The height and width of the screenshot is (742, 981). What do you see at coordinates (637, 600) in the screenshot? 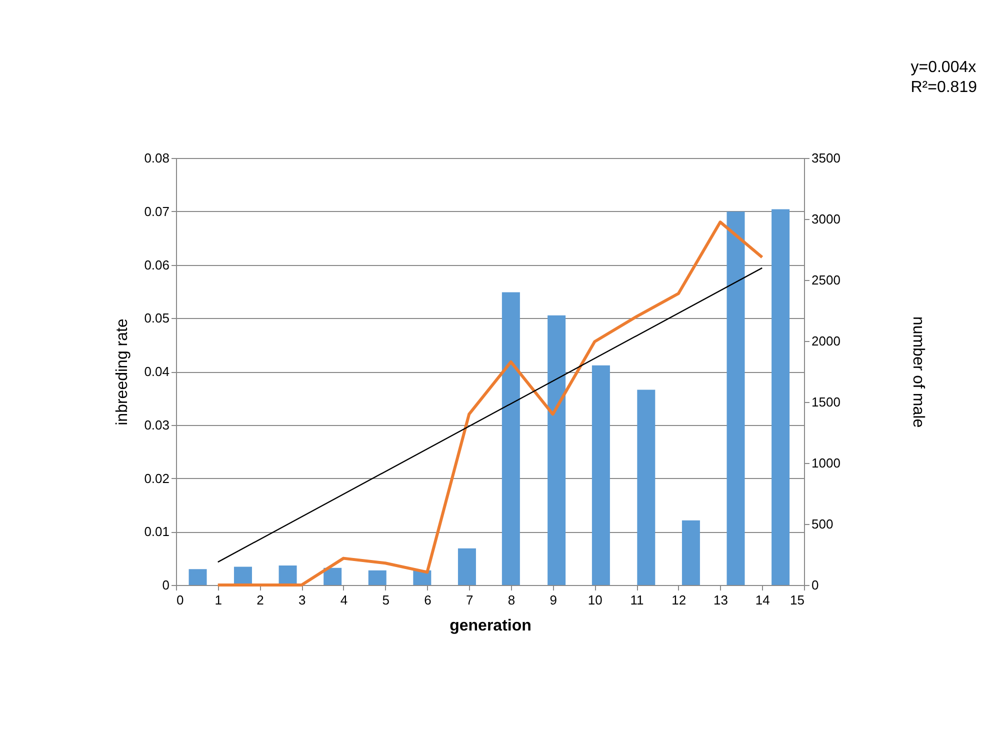
I see `x-tick-label: 11` at bounding box center [637, 600].